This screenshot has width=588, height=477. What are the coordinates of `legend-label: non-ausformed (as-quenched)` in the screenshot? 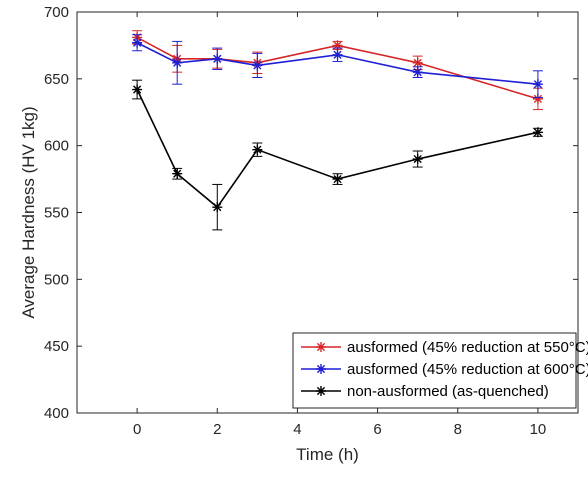 It's located at (448, 391).